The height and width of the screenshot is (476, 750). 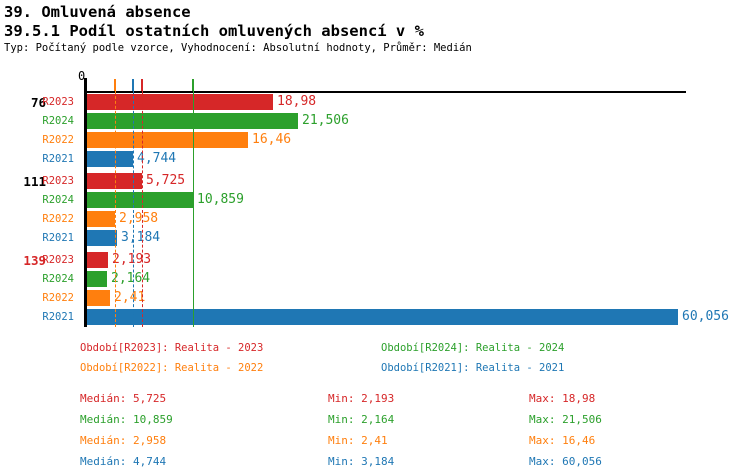 I want to click on bar-value-label: 2,958, so click(x=139, y=218).